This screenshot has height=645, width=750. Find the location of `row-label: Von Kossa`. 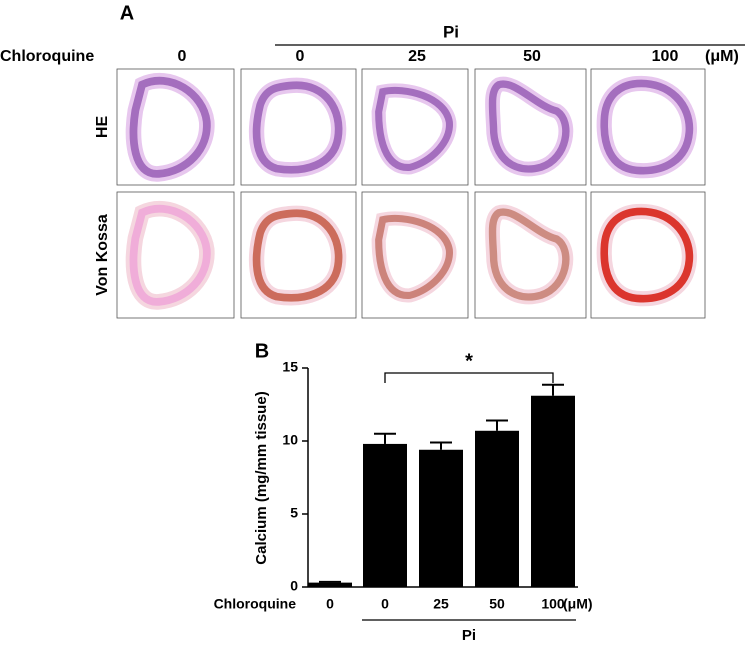

row-label: Von Kossa is located at coordinates (102, 255).